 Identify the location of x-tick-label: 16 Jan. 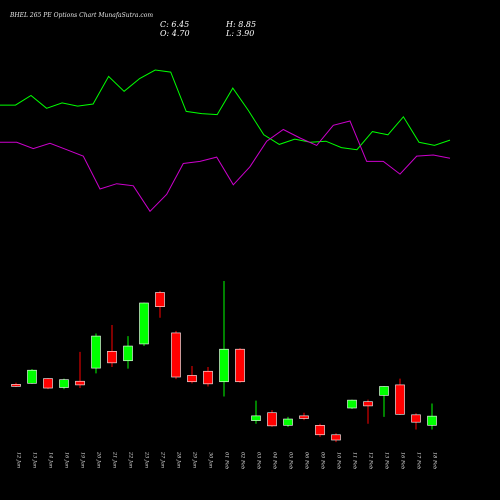
(67, 460).